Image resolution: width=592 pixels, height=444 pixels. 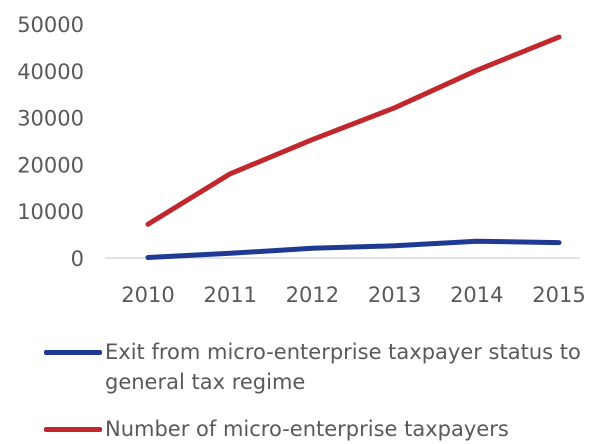 I want to click on x-tick-label: 2012, so click(x=312, y=295).